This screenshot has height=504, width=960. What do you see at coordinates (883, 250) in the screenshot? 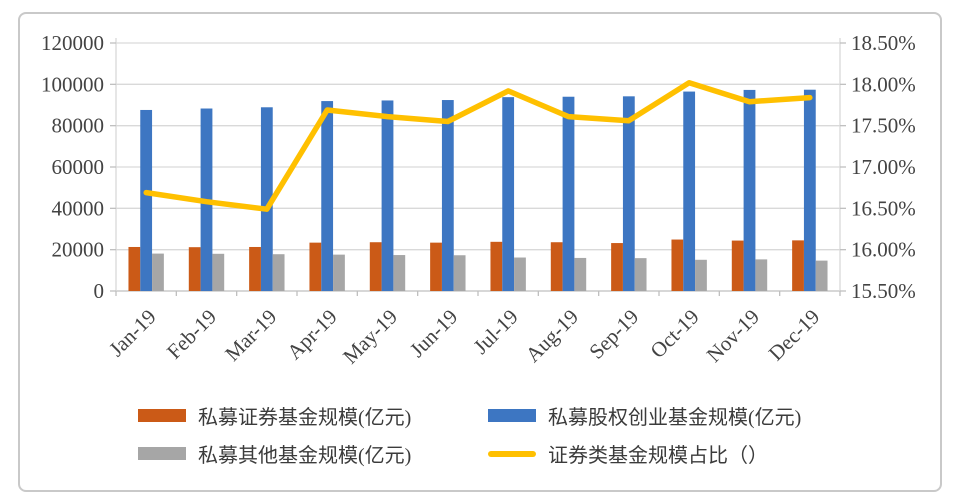
I see `right-axis-tick-label: 16.00%` at bounding box center [883, 250].